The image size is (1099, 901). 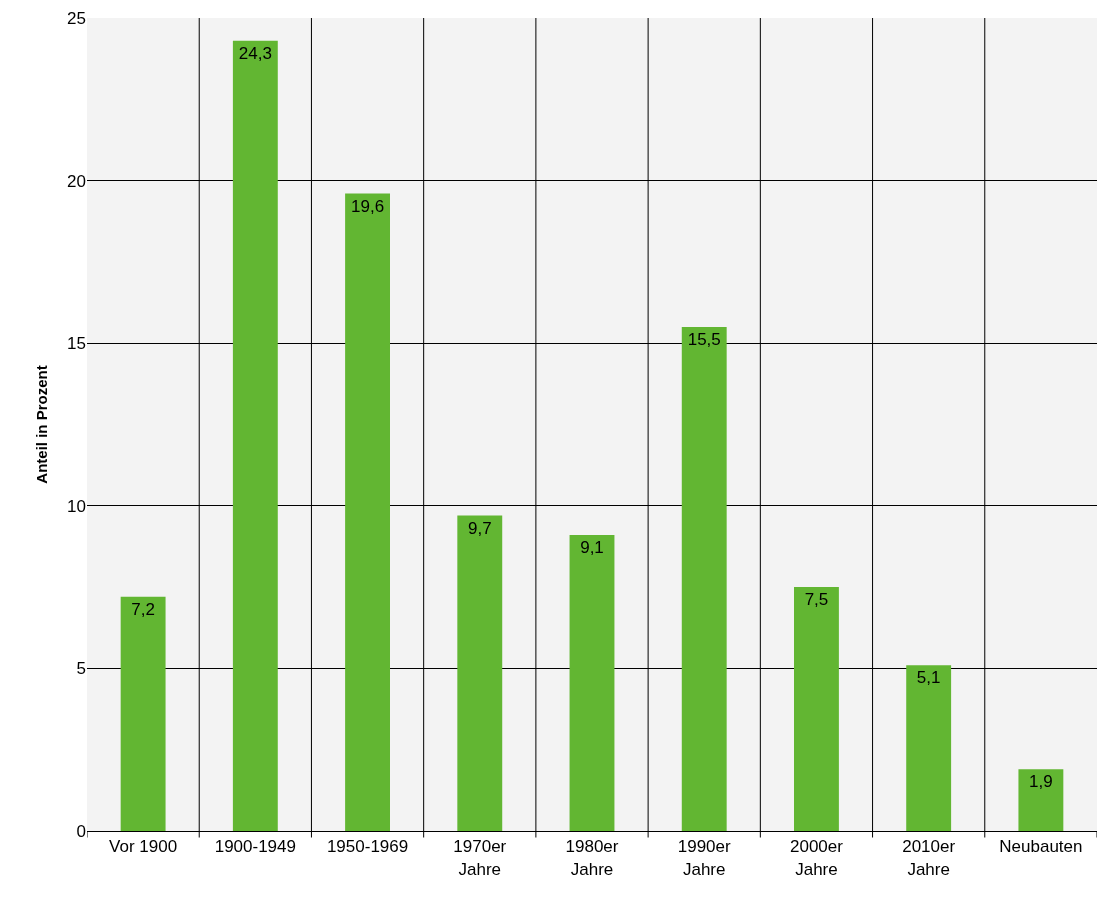 I want to click on y-tick-label: 0, so click(x=81, y=831).